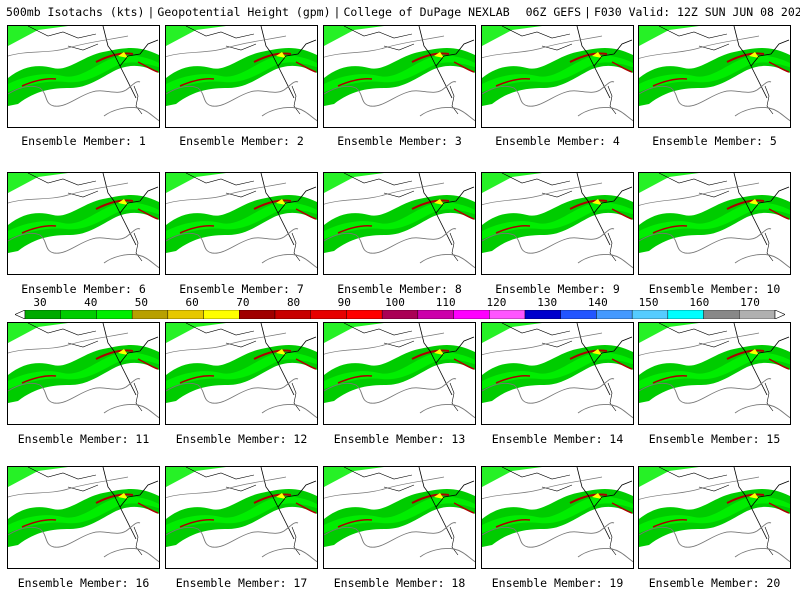 The image size is (800, 600). I want to click on colorbar-tick-label: 90, so click(344, 302).